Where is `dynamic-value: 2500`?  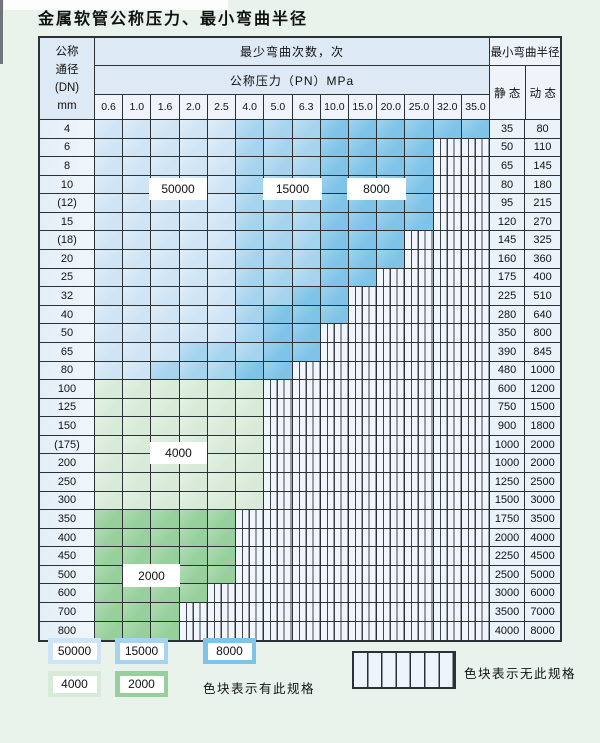
dynamic-value: 2500 is located at coordinates (543, 482).